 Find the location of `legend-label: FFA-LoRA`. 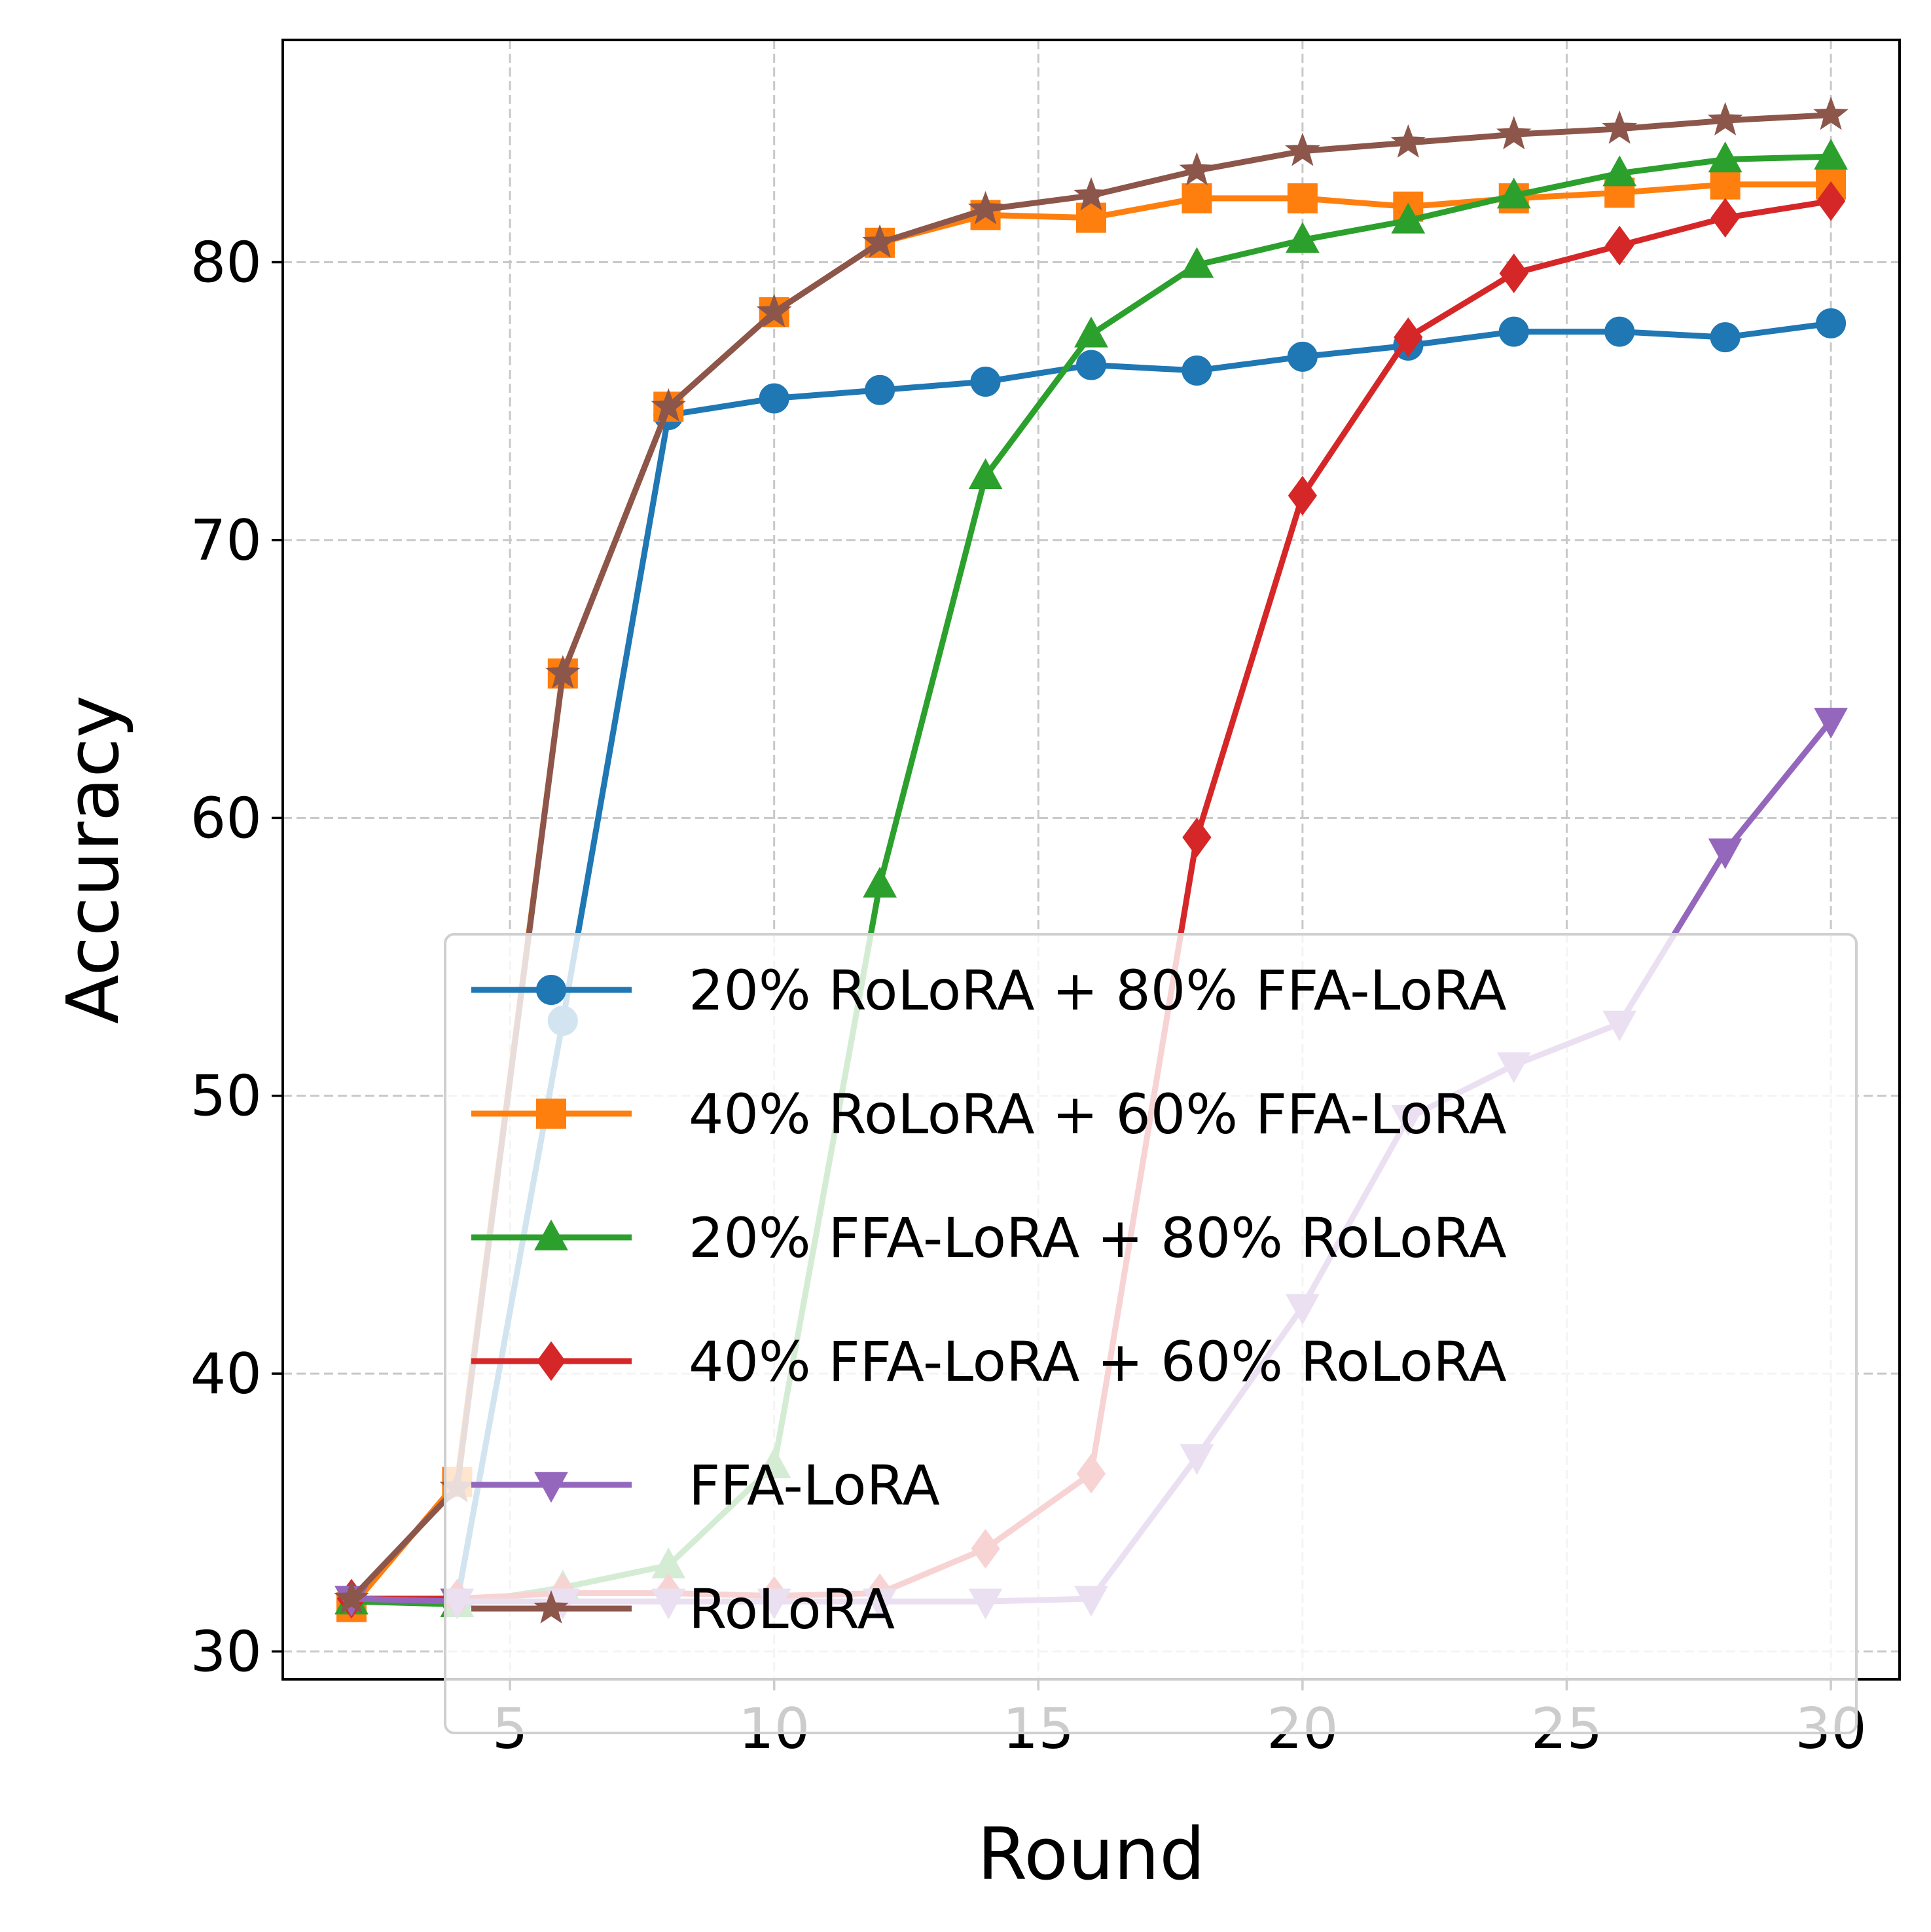

legend-label: FFA-LoRA is located at coordinates (814, 1485).